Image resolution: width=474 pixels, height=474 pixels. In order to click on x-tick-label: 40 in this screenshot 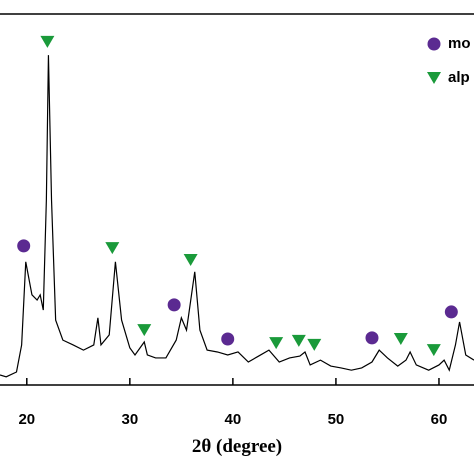, I will do `click(233, 419)`.